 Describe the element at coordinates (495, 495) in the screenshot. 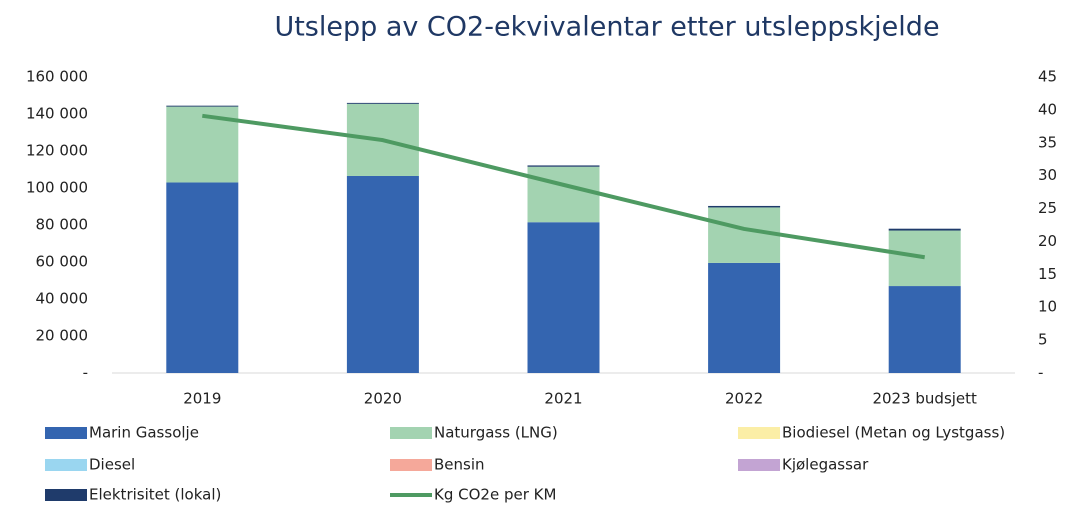

I see `legend-label: Kg CO2e per KM` at that location.